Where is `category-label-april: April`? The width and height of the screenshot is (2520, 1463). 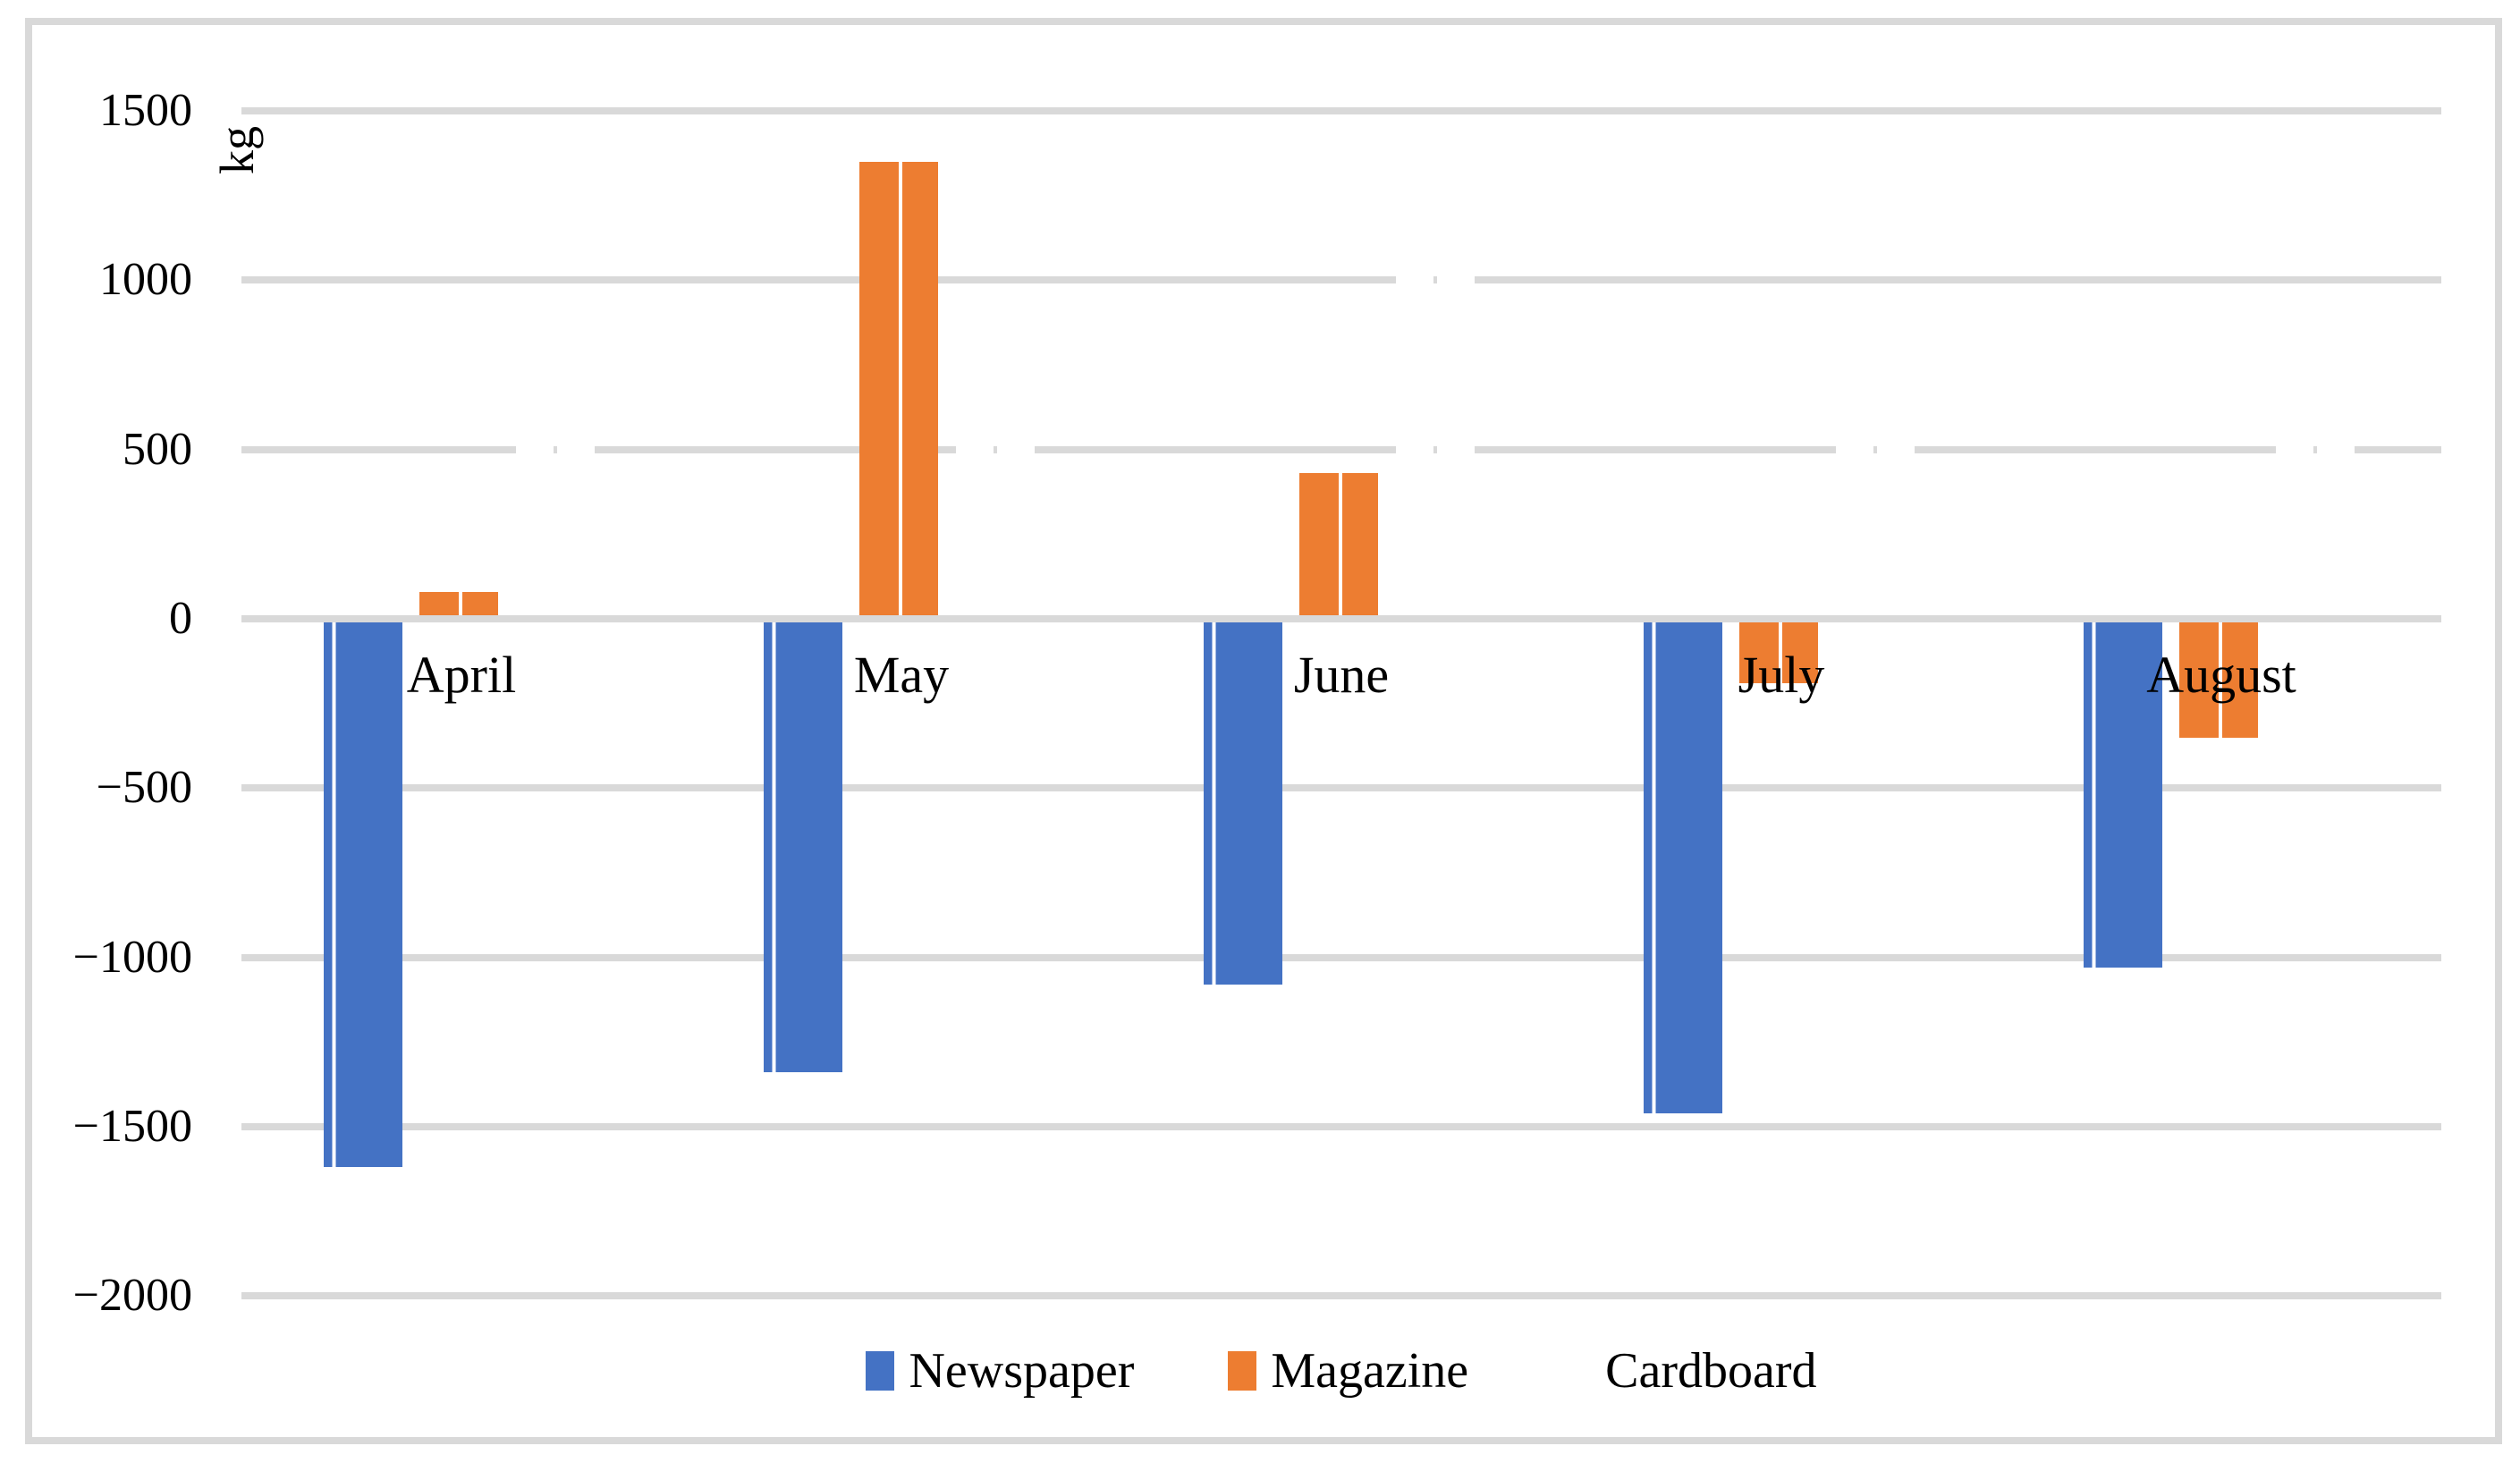
category-label-april: April is located at coordinates (462, 675).